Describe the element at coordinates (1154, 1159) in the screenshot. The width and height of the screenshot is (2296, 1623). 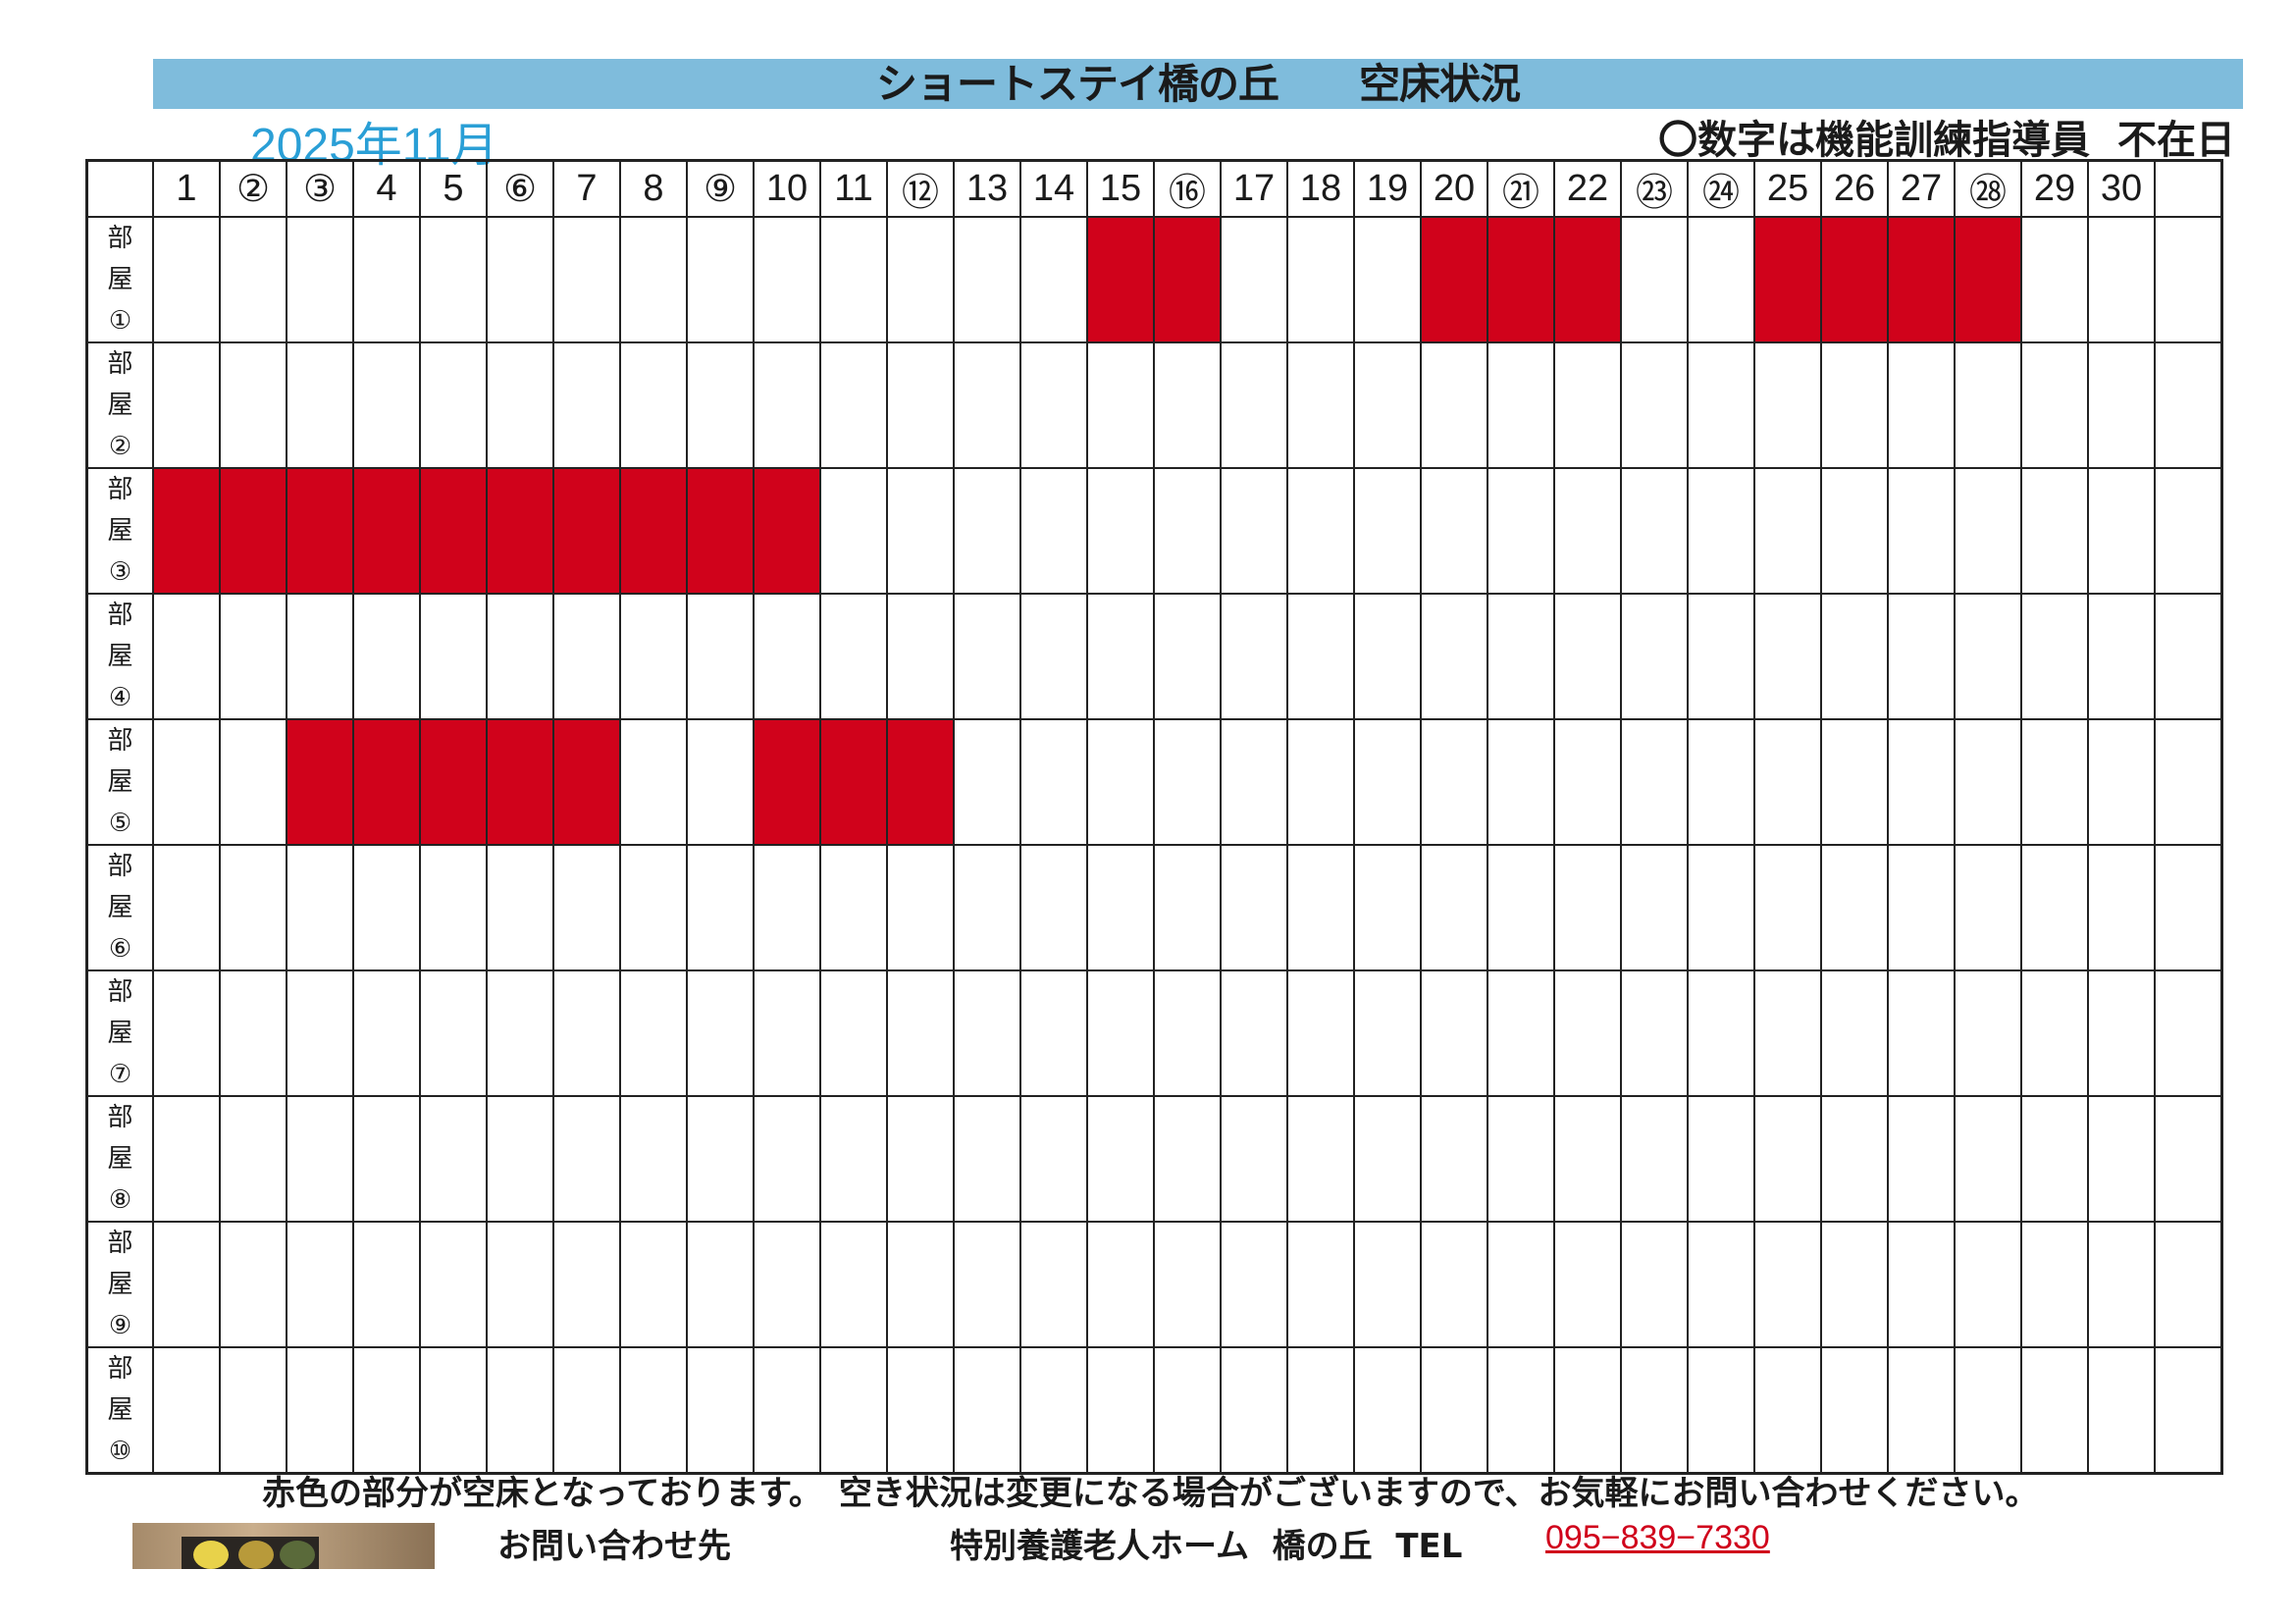
I see `room-row: 部屋 ⑧` at that location.